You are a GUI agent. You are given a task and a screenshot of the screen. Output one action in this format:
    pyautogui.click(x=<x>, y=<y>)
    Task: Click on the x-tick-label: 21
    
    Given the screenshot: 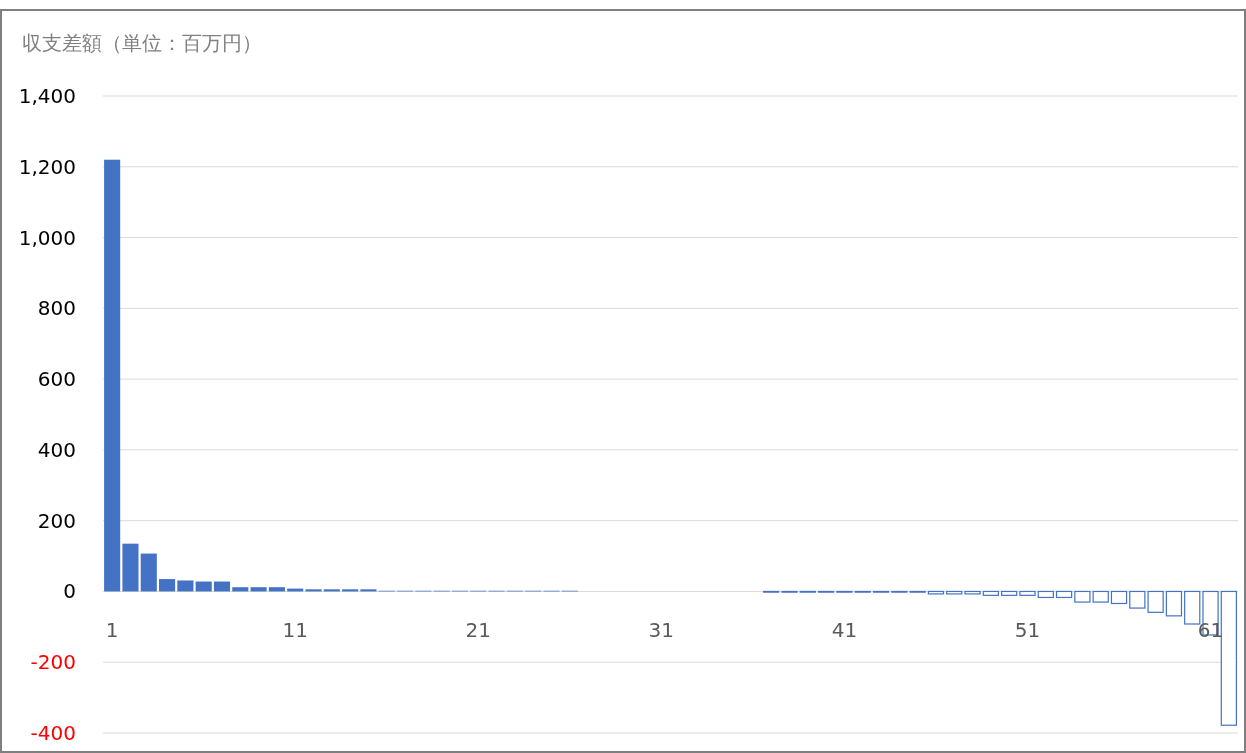 What is the action you would take?
    pyautogui.click(x=478, y=630)
    